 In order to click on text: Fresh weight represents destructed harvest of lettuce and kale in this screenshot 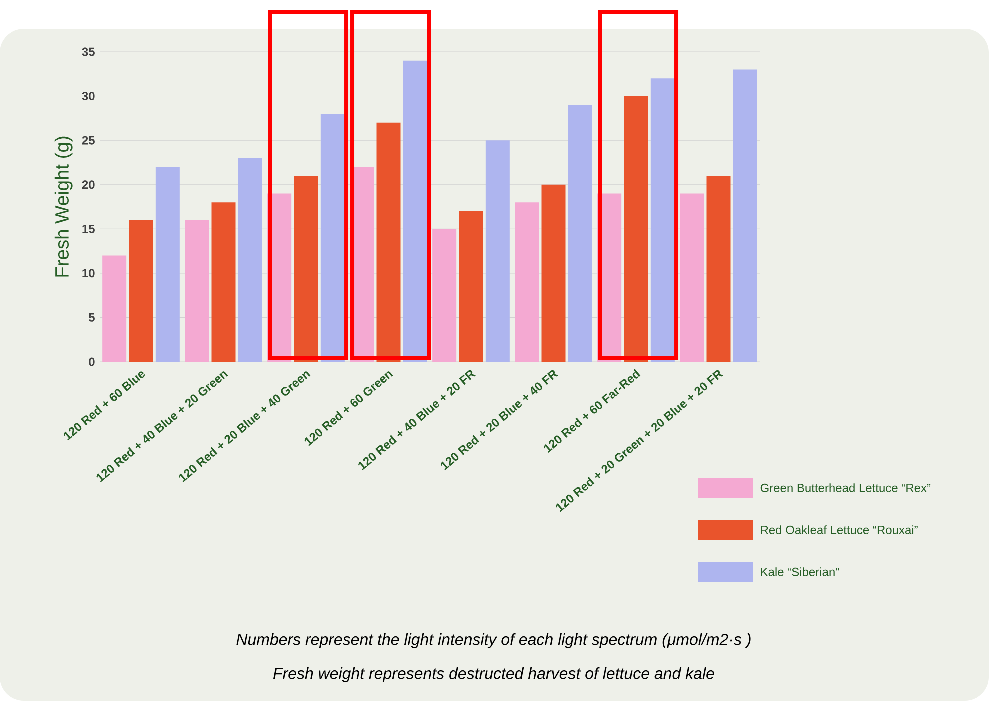, I will do `click(494, 675)`.